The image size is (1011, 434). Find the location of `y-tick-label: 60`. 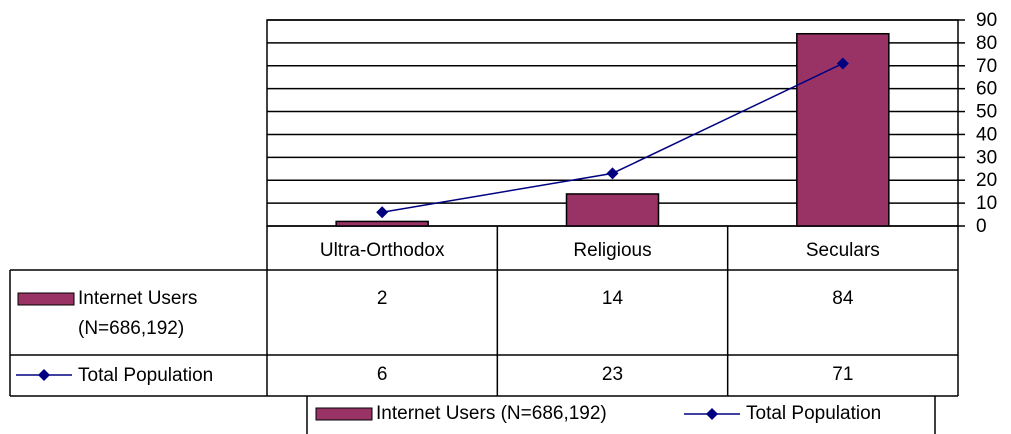

y-tick-label: 60 is located at coordinates (986, 89).